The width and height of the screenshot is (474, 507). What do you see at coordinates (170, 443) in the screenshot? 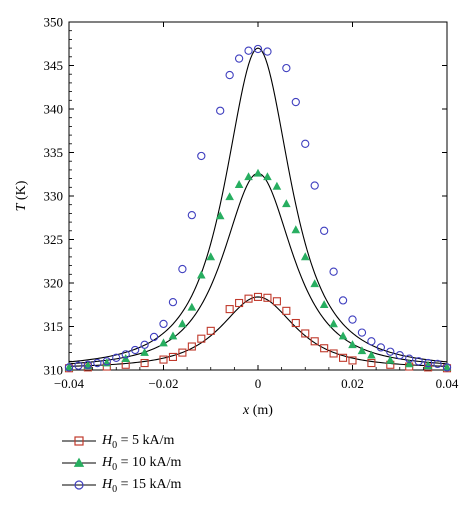
I see `legend-item-h5: H0 = 5 kA/m` at bounding box center [170, 443].